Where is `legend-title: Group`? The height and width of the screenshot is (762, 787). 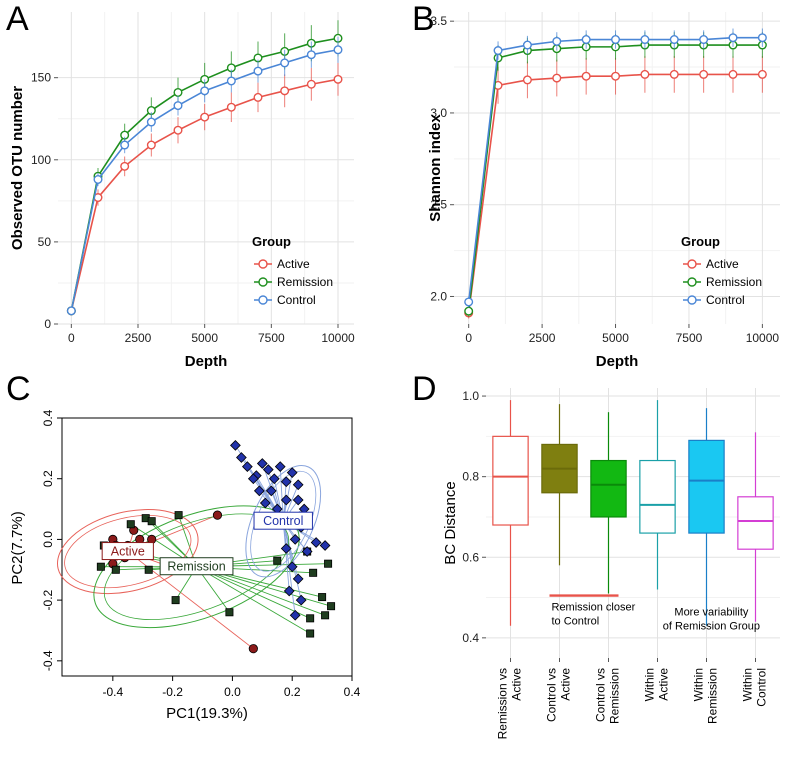
legend-title: Group is located at coordinates (700, 241).